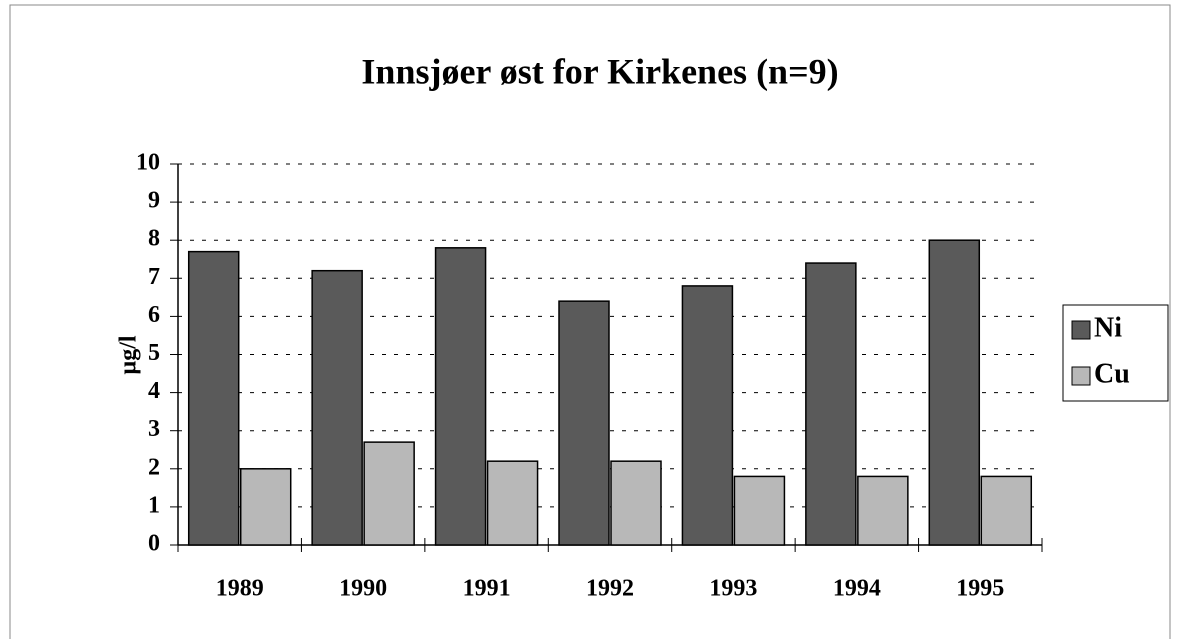 Image resolution: width=1177 pixels, height=639 pixels. Describe the element at coordinates (154, 315) in the screenshot. I see `y-tick-label: 6` at that location.